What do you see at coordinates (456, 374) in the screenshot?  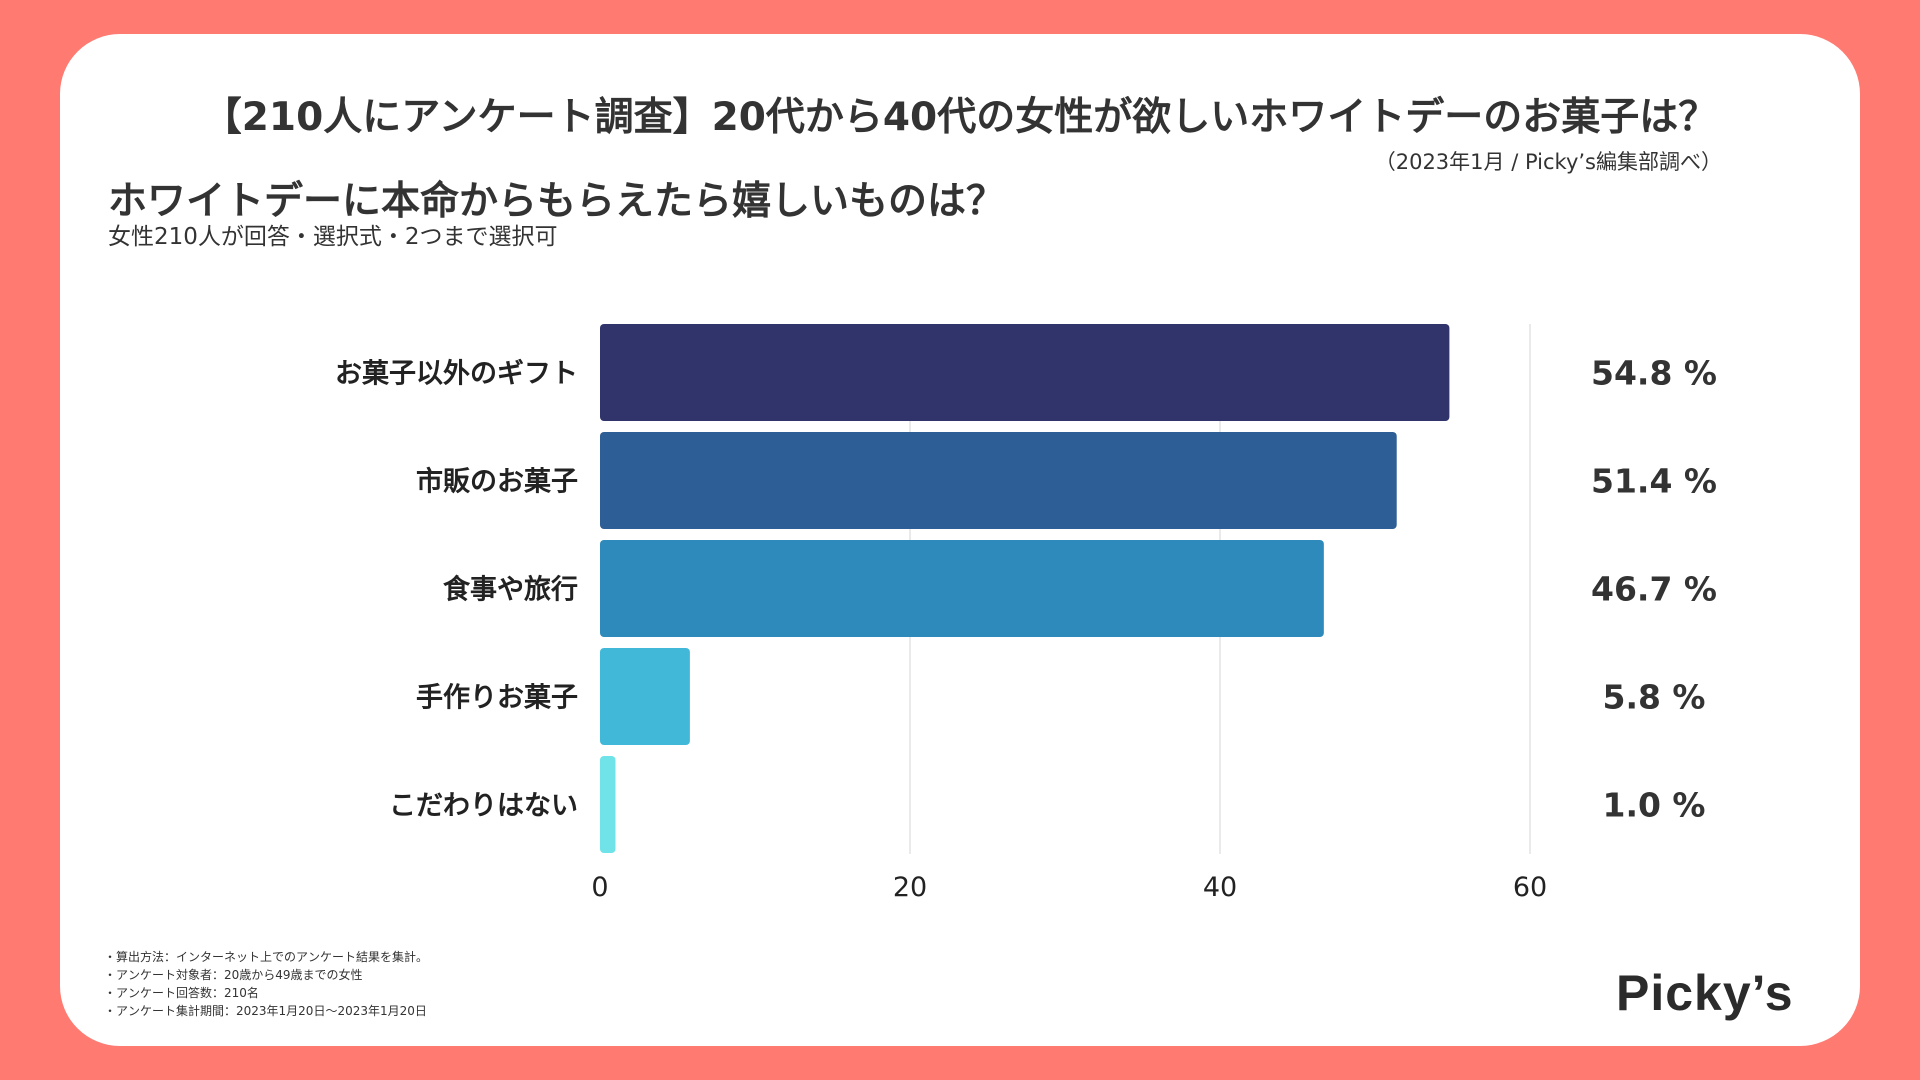 I see `category-label: お菓子以外のギフト` at bounding box center [456, 374].